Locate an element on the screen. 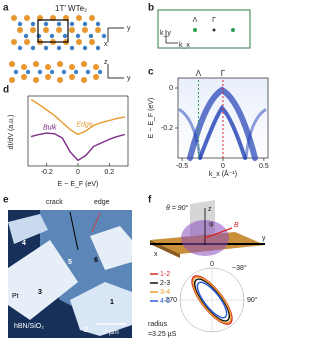 The image size is (320, 342). contact-label: 5 is located at coordinates (70, 262).